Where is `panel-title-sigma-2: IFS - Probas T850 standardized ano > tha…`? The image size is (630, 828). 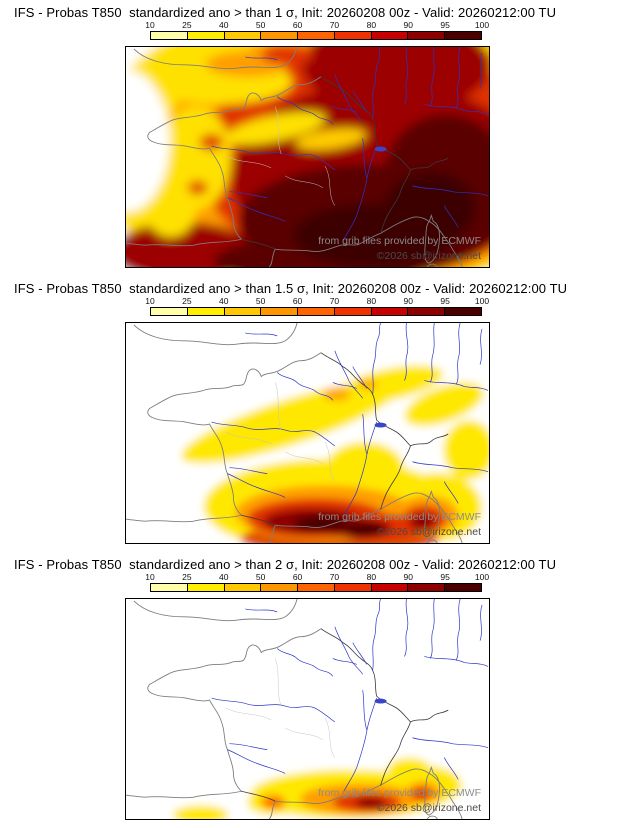 panel-title-sigma-2: IFS - Probas T850 standardized ano > tha… is located at coordinates (285, 564).